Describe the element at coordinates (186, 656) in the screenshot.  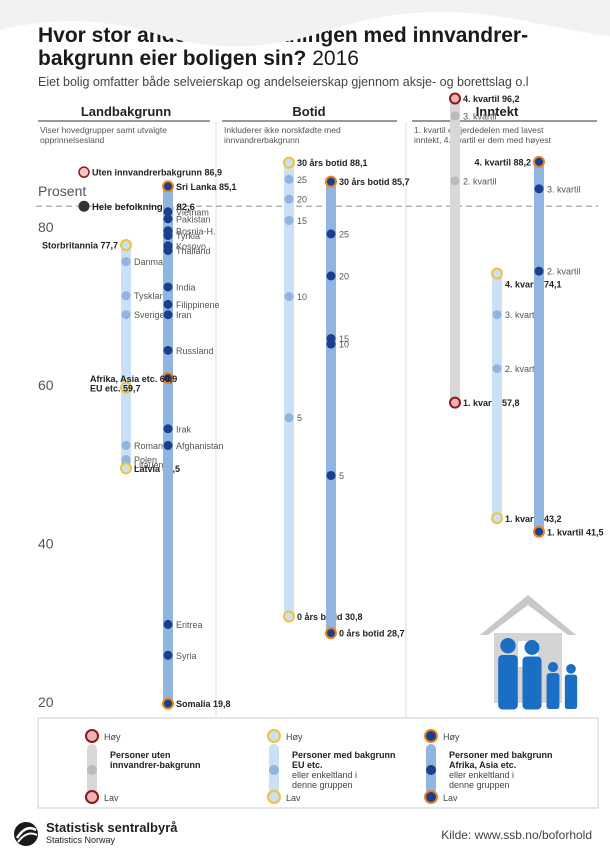
I see `label-landbakgrunn-asia-syria: Syria` at that location.